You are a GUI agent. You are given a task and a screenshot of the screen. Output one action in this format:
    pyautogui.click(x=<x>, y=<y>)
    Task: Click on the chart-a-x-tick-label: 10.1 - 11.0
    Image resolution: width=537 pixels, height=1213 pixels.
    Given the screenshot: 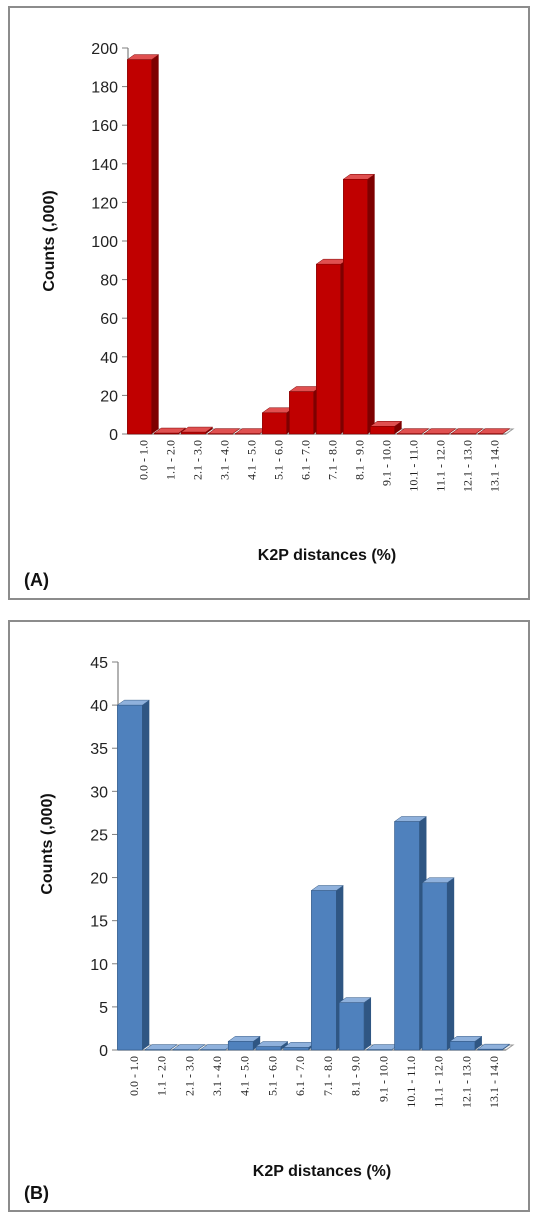 What is the action you would take?
    pyautogui.click(x=414, y=466)
    